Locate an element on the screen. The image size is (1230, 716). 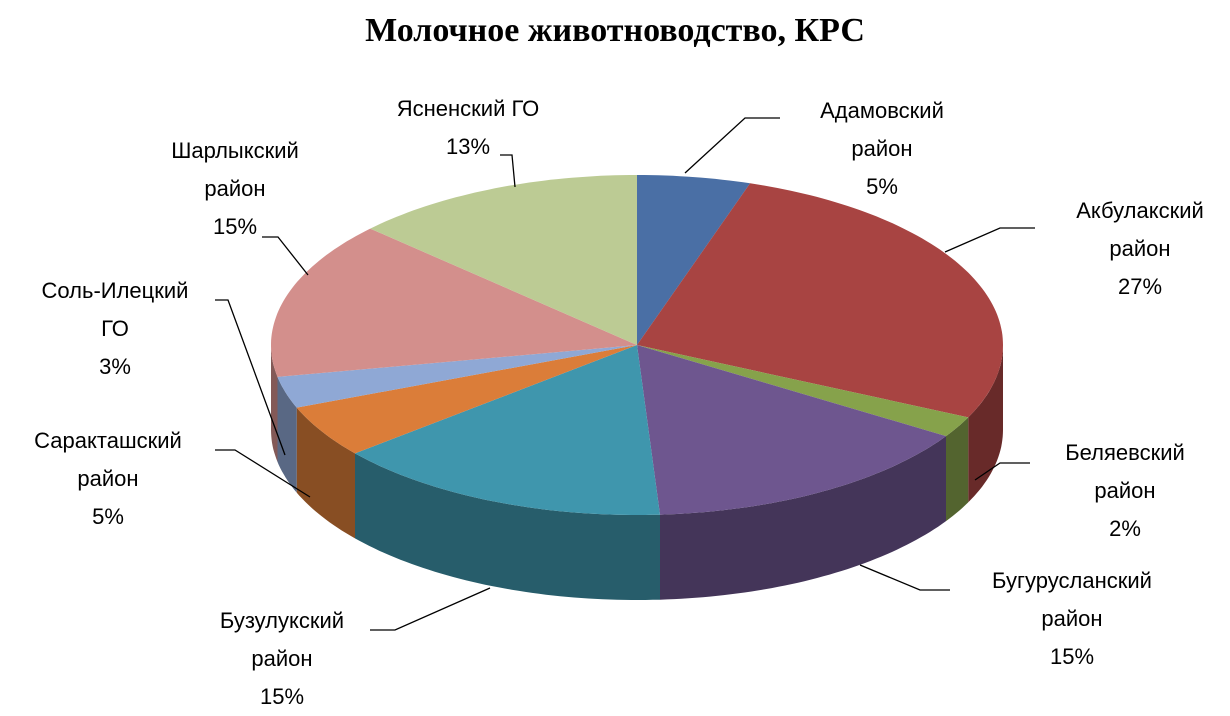
slice-label: Бузулукский район 15% is located at coordinates (282, 659).